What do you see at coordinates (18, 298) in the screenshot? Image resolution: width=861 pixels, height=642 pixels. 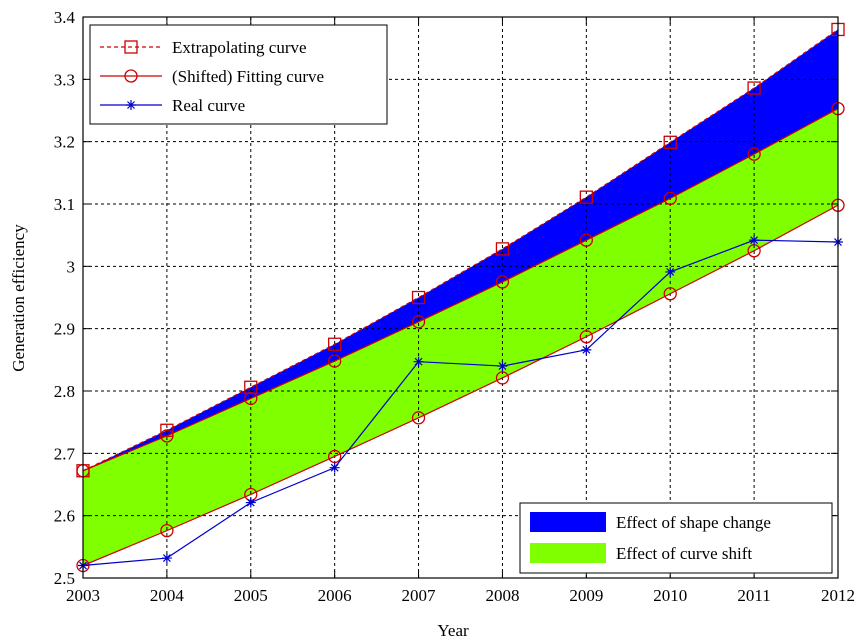 I see `y-axis-title: Generation efficiency` at bounding box center [18, 298].